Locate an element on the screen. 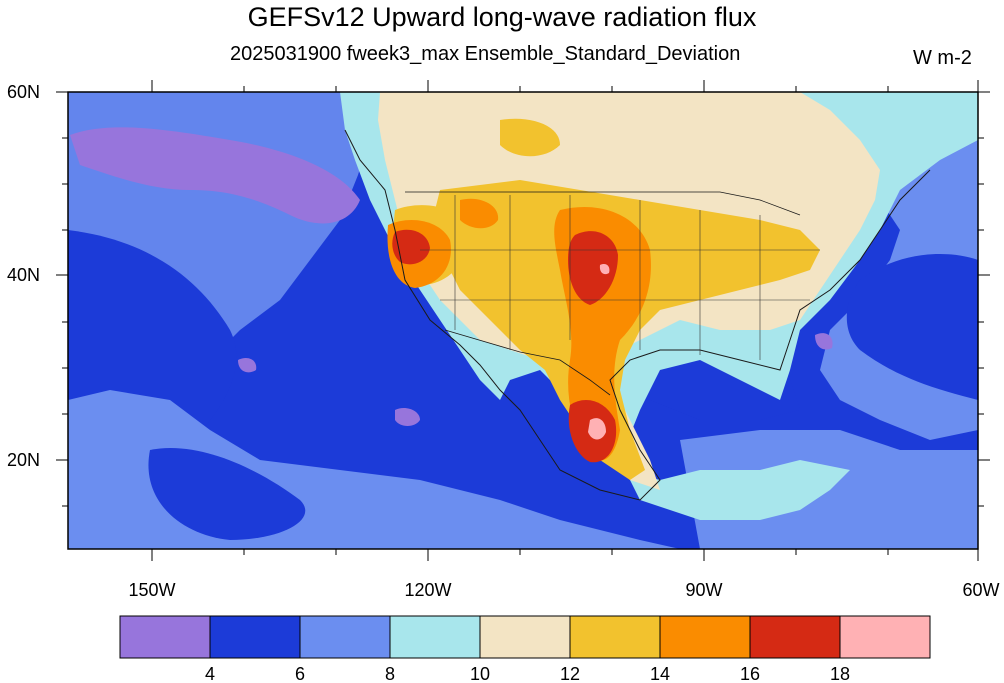 The image size is (1004, 683). border-us-mexico is located at coordinates (527, 362).